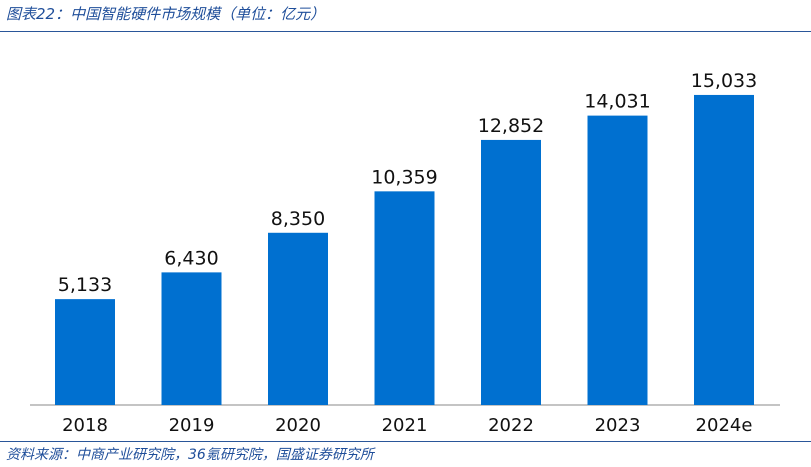 The image size is (811, 467). I want to click on value-label-2022: 12,852, so click(511, 126).